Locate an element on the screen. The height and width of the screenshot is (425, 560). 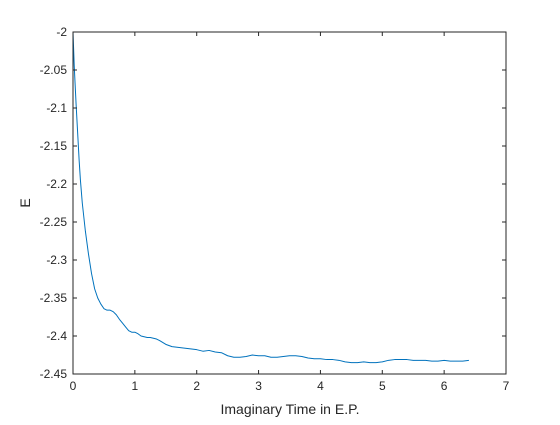
x-tick-label: 6 is located at coordinates (444, 386).